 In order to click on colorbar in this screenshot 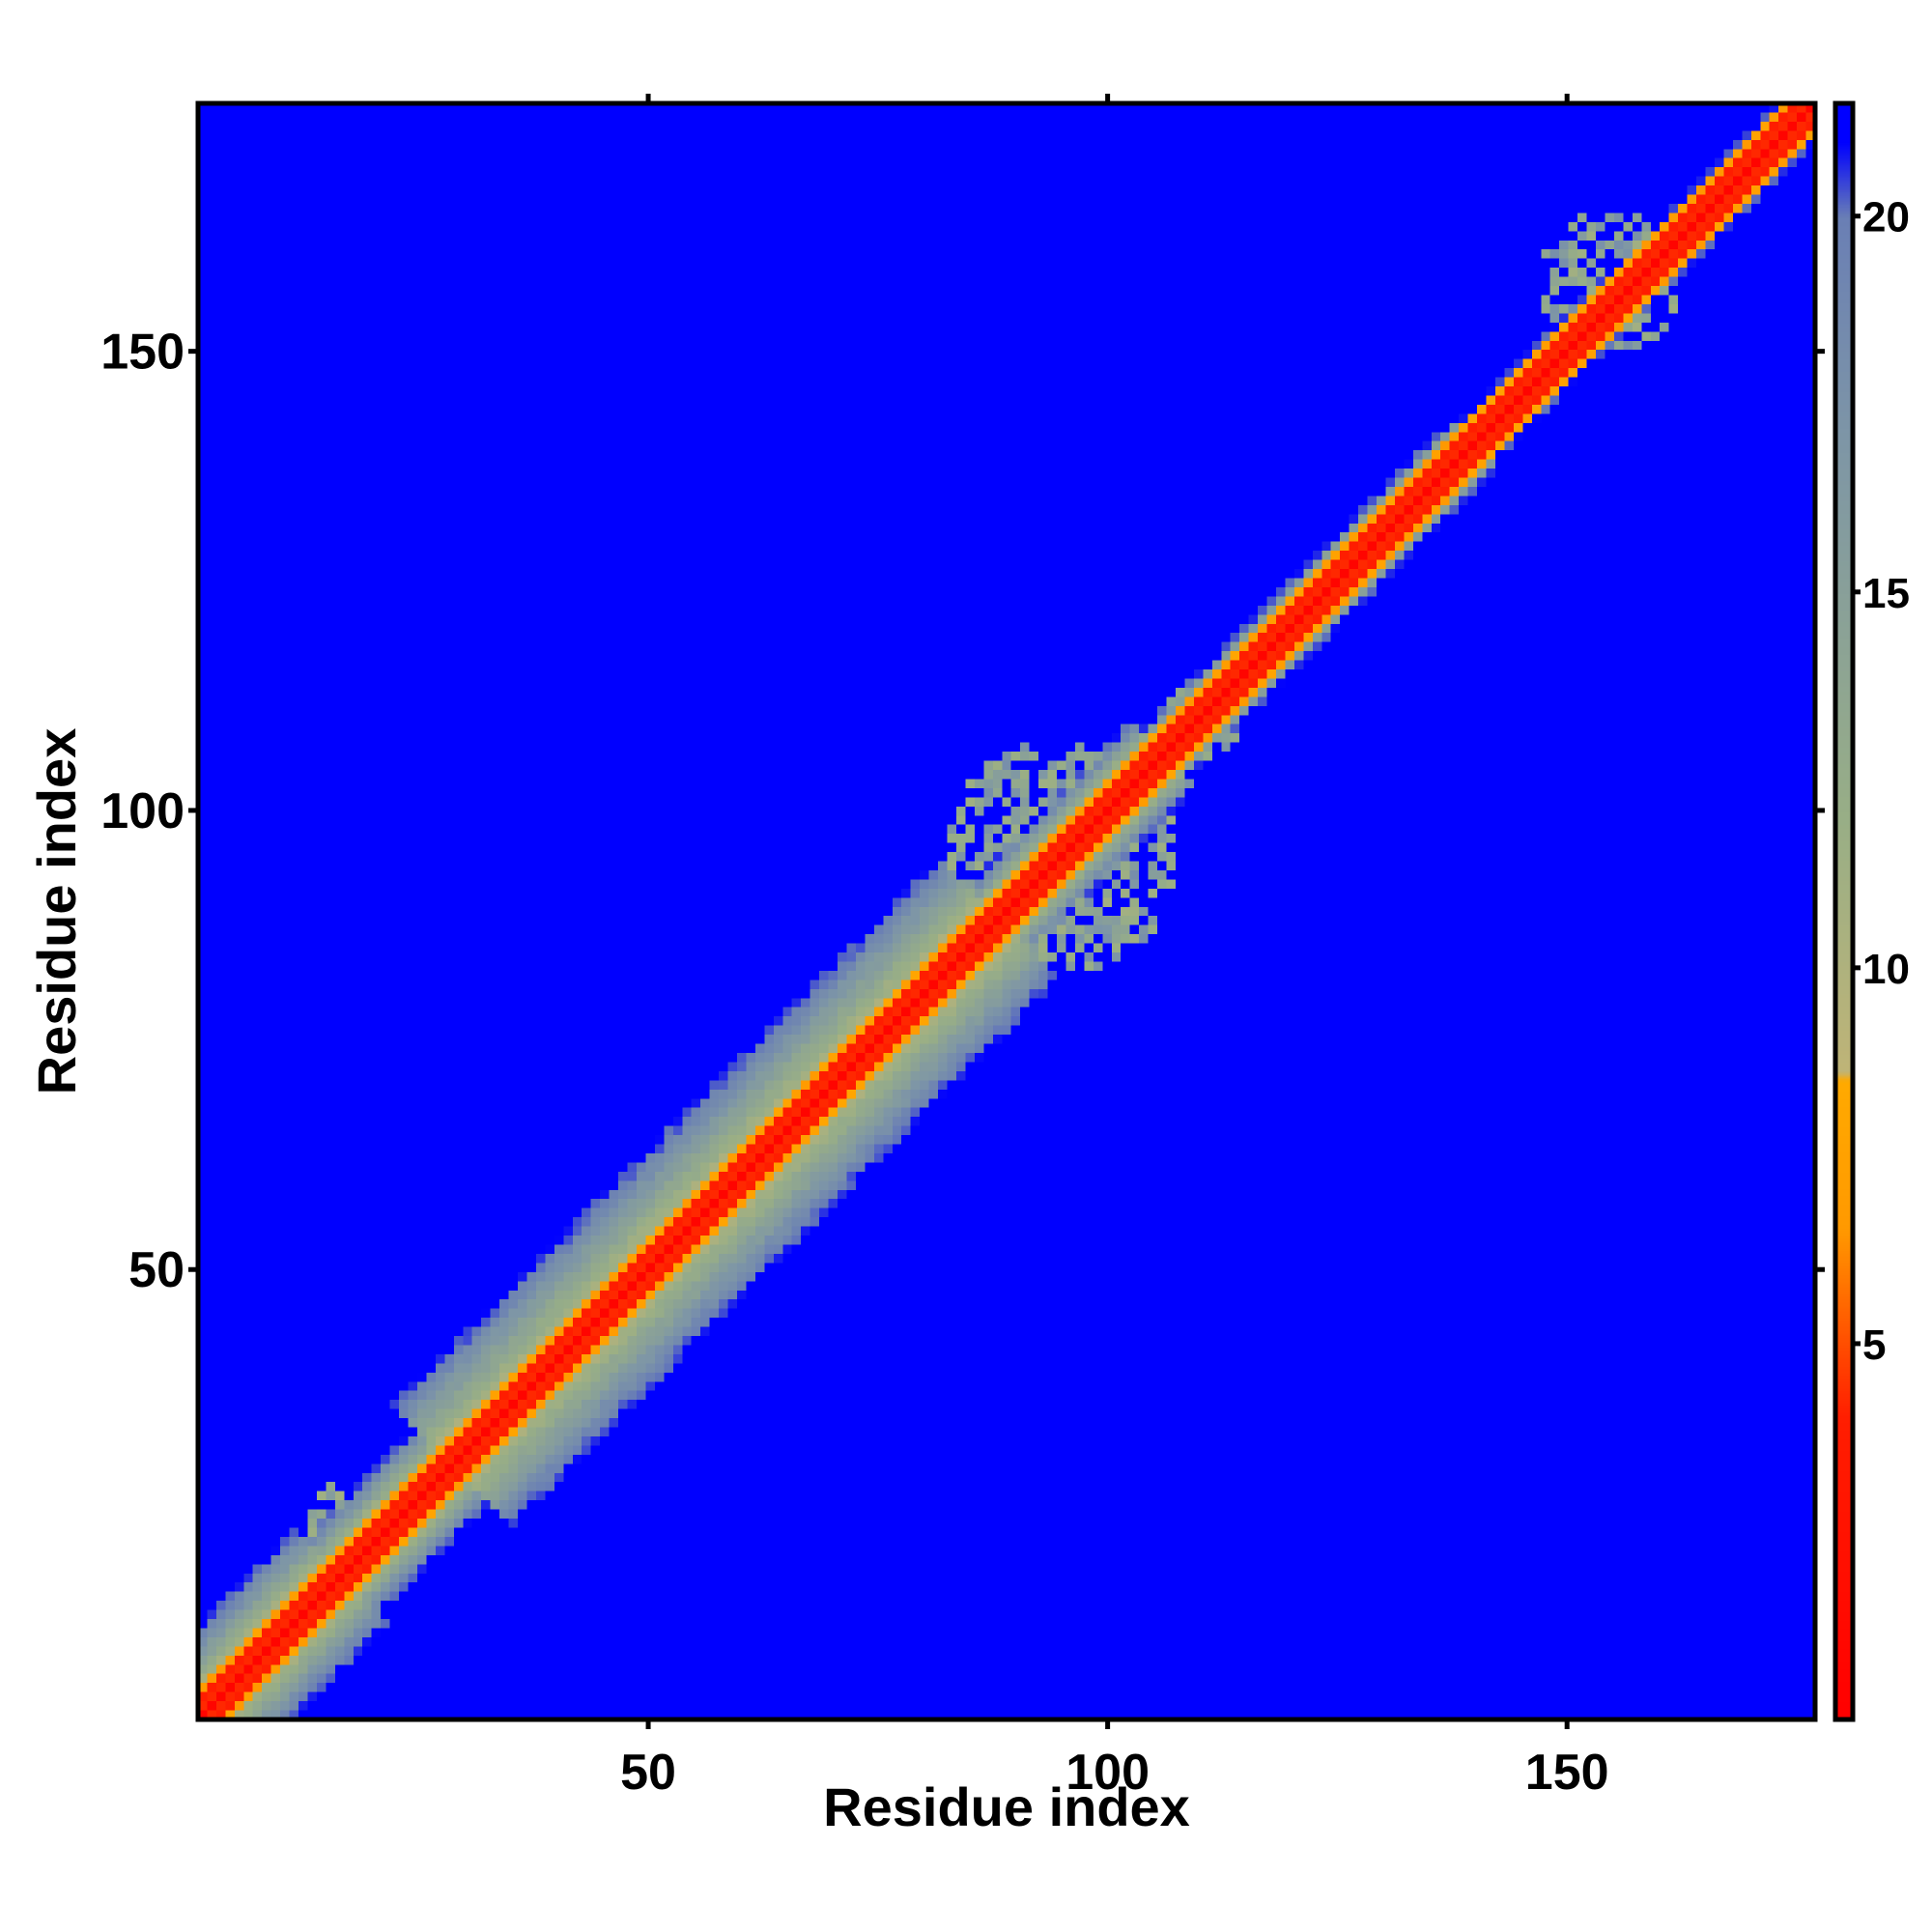, I will do `click(1844, 911)`.